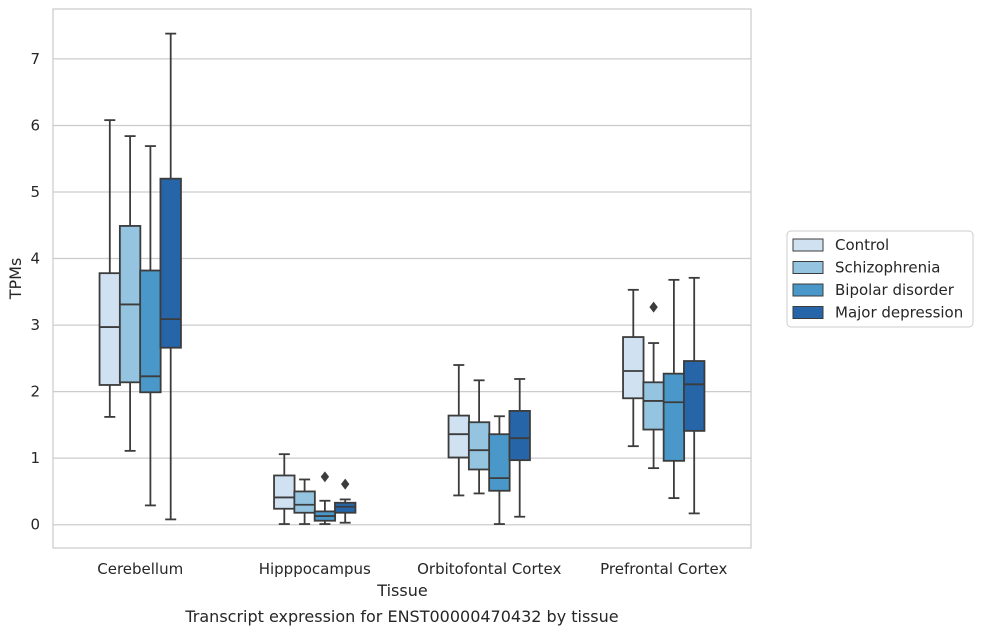 This screenshot has height=634, width=983. Describe the element at coordinates (35, 59) in the screenshot. I see `y-tick-label: 7` at that location.